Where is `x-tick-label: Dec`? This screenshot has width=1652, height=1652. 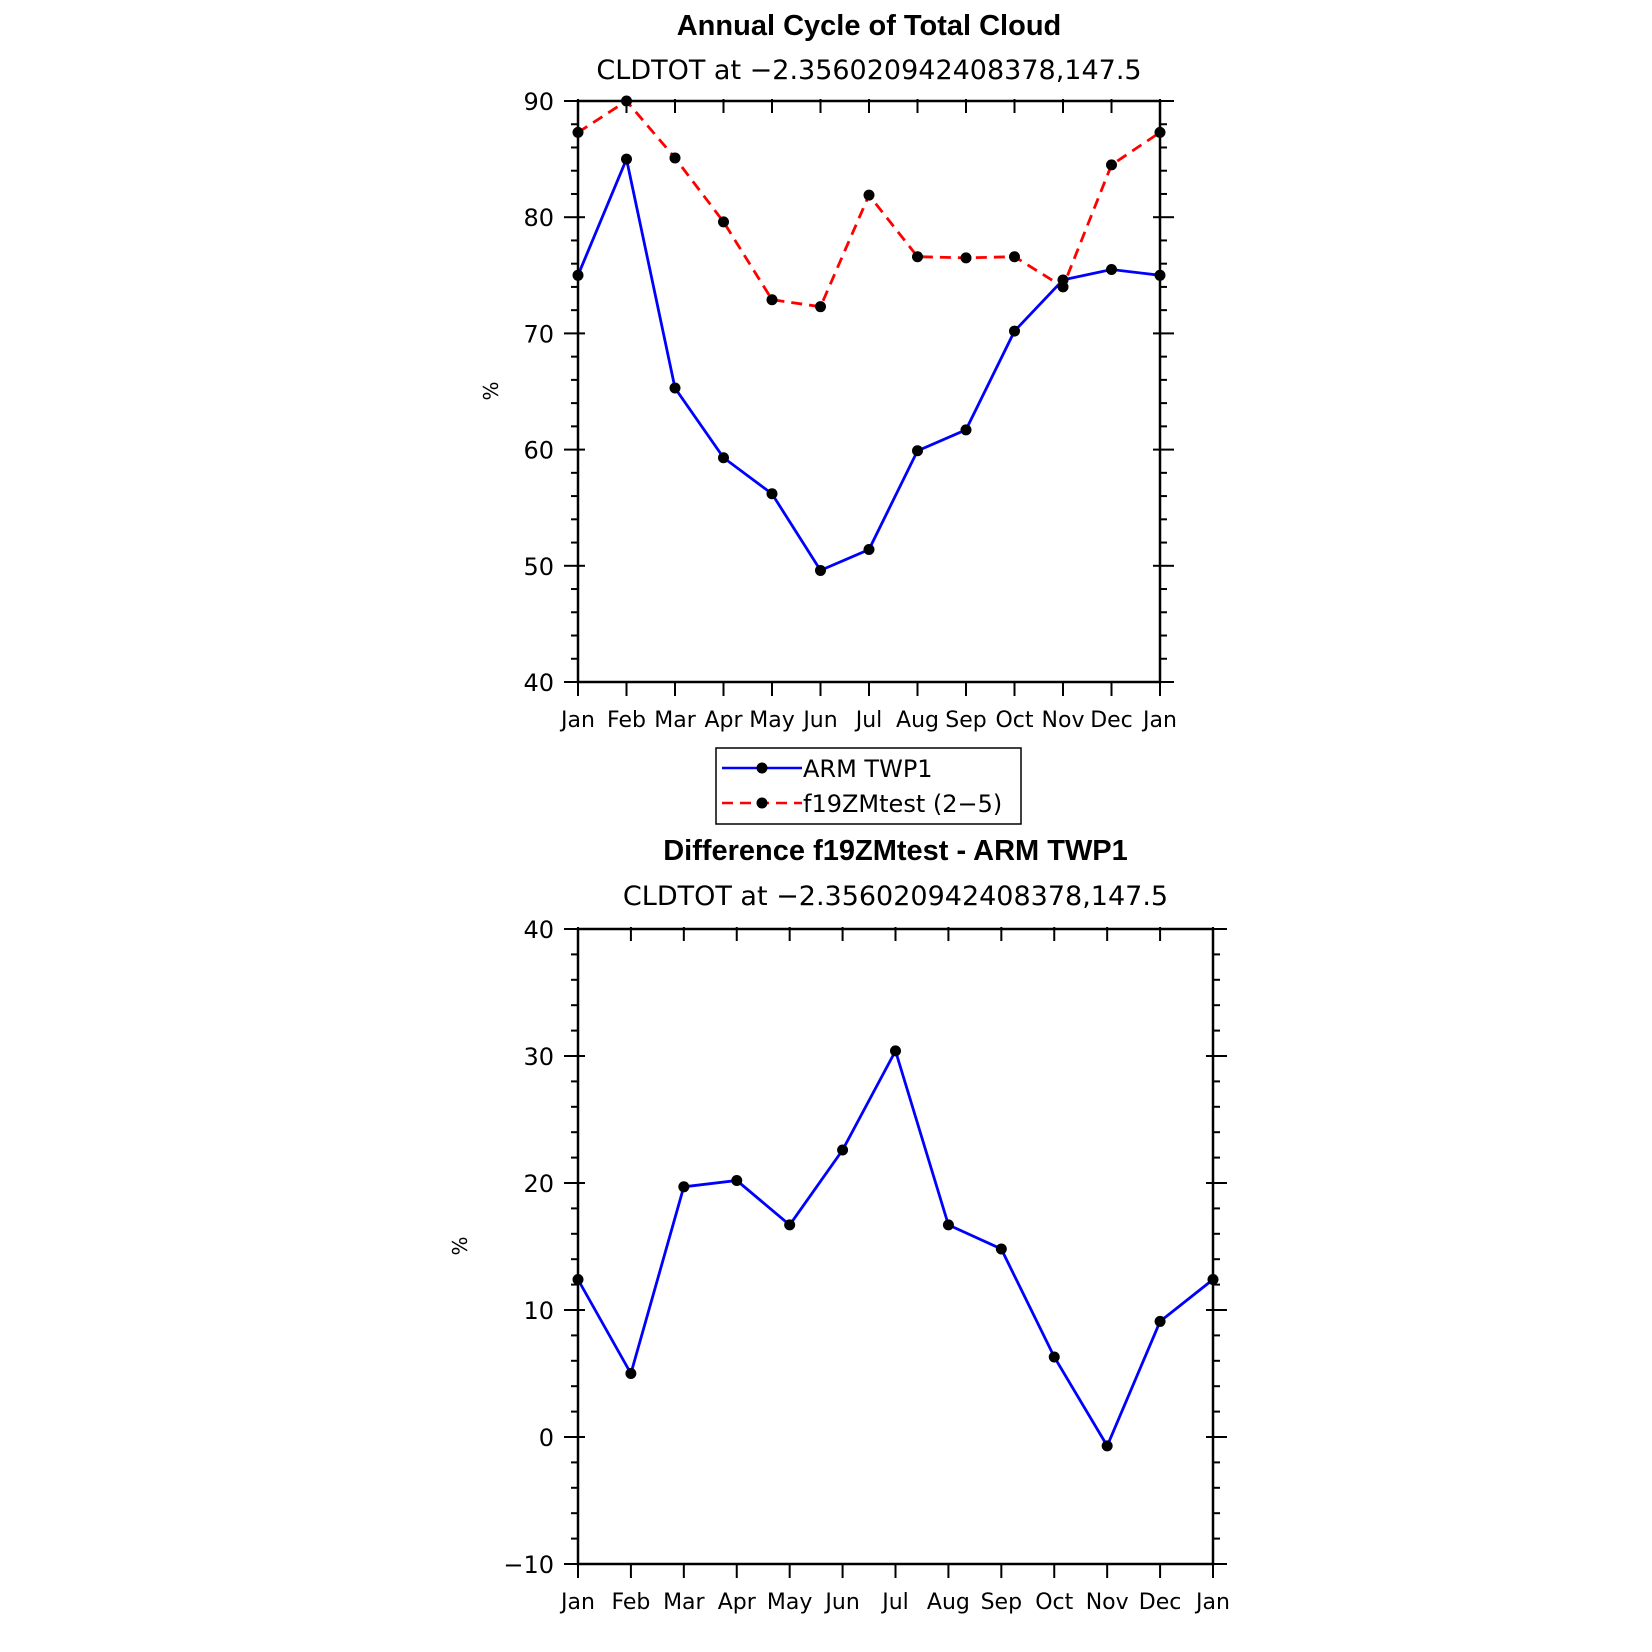 x-tick-label: Dec is located at coordinates (1160, 1602).